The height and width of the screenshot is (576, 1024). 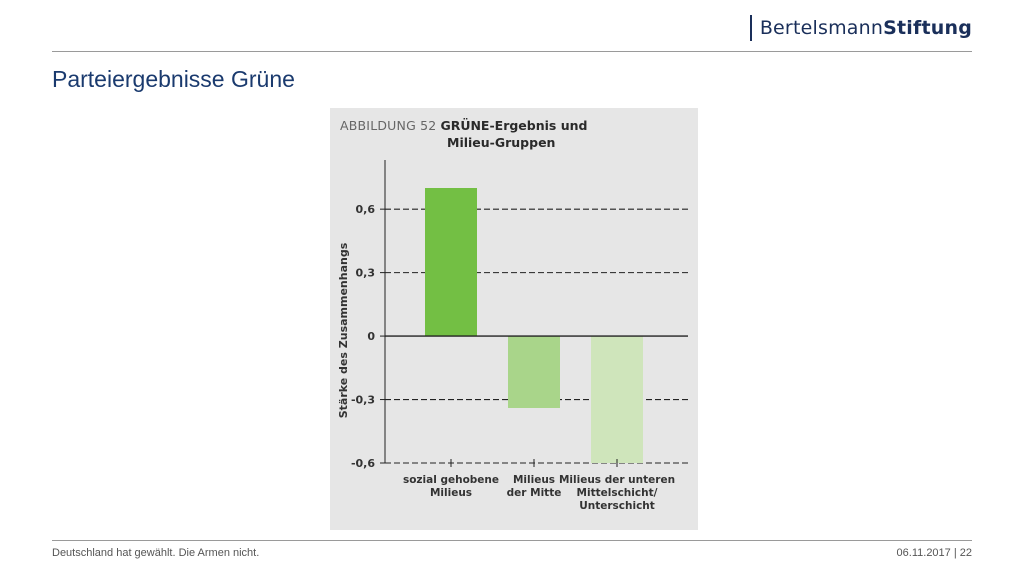 I want to click on figure-label: ABBILDUNG 52, so click(x=388, y=125).